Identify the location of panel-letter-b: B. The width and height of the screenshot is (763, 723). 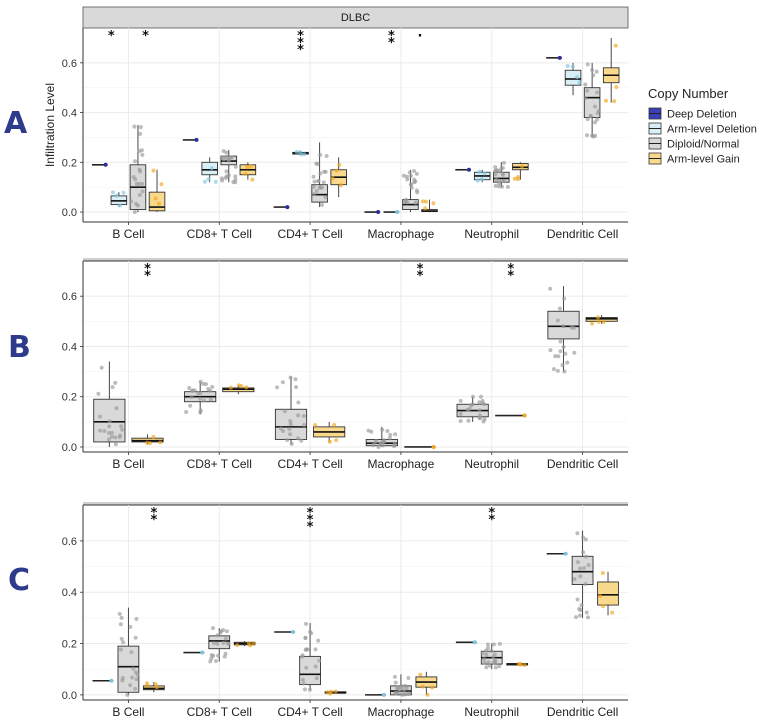
(19, 347).